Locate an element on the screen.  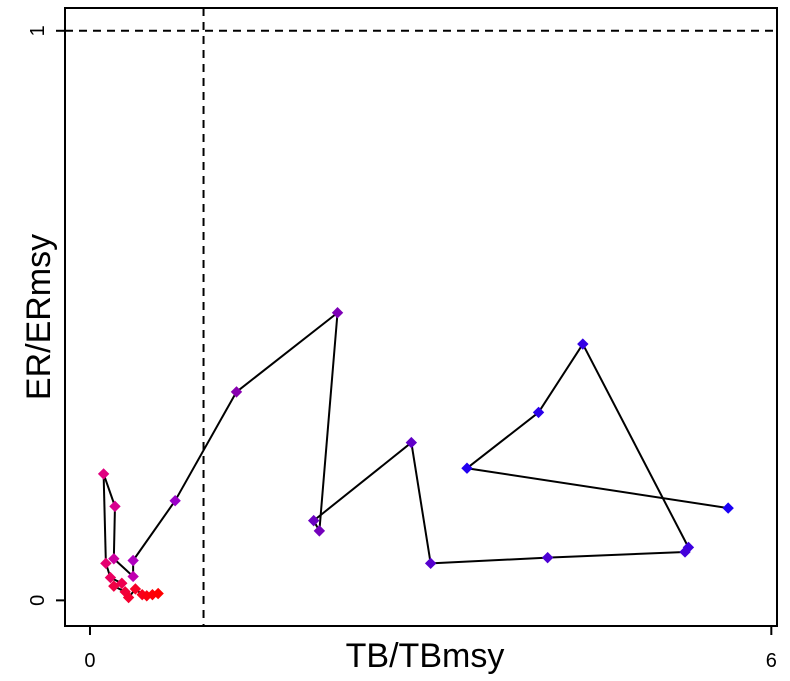
y-tick-label: 0 is located at coordinates (38, 600).